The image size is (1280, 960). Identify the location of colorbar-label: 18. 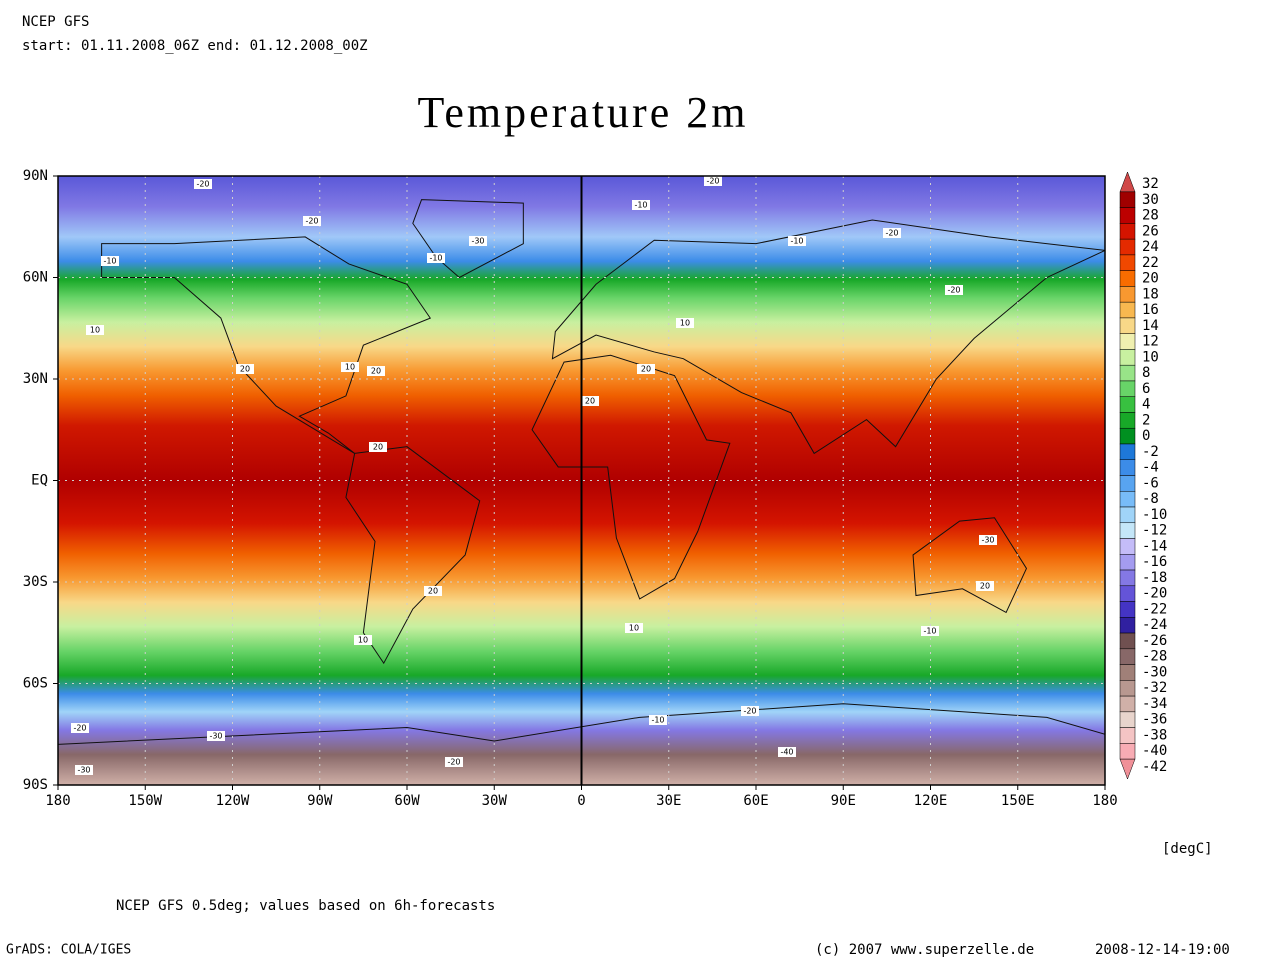
(1150, 294).